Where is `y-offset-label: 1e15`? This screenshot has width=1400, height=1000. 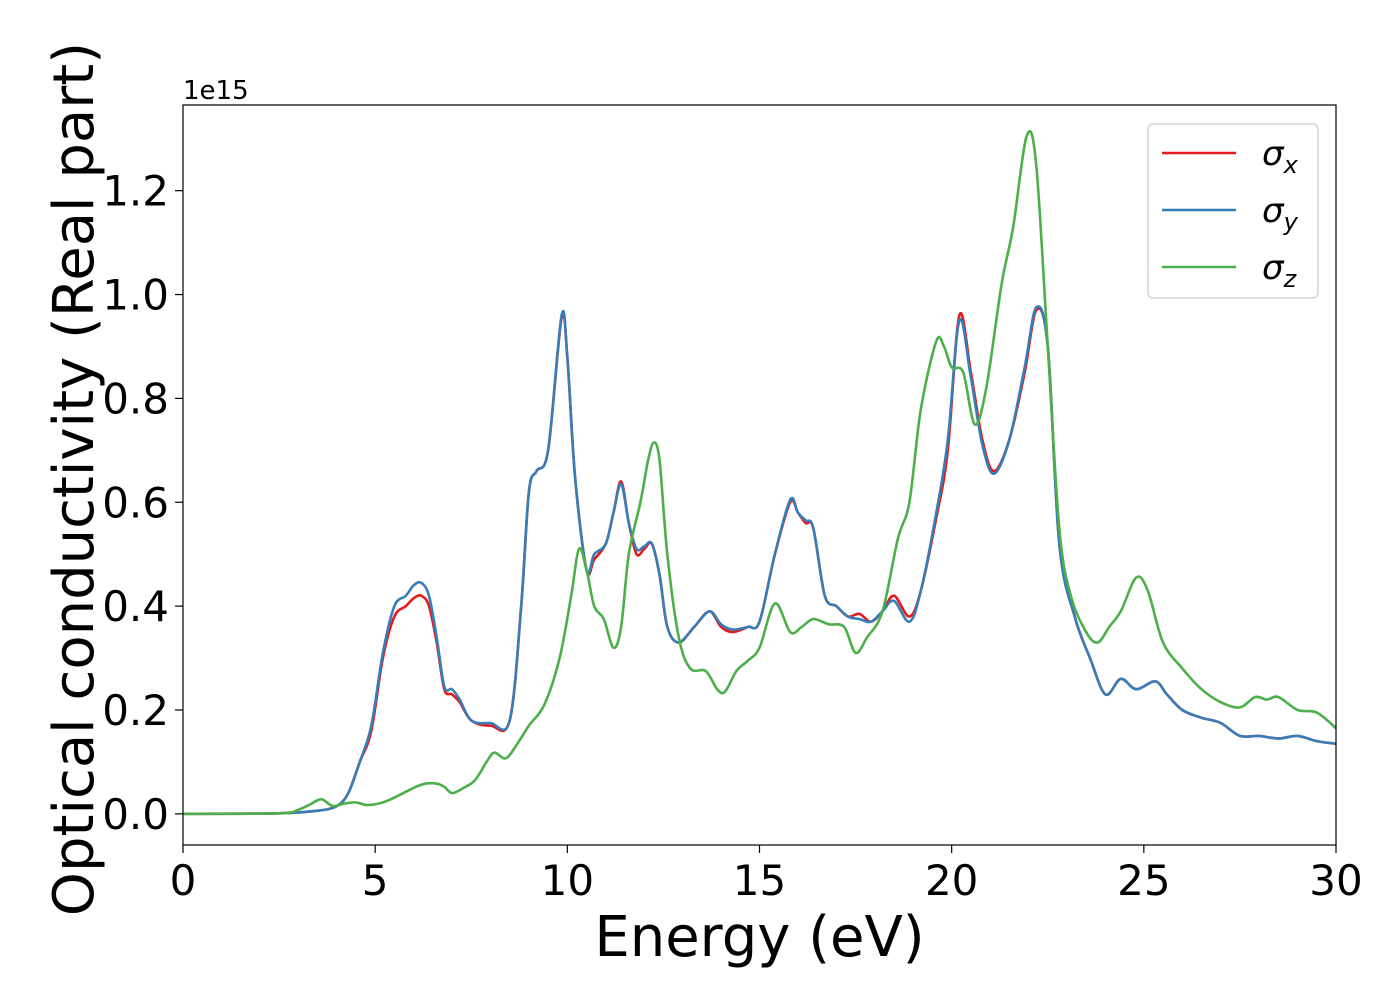 y-offset-label: 1e15 is located at coordinates (216, 91).